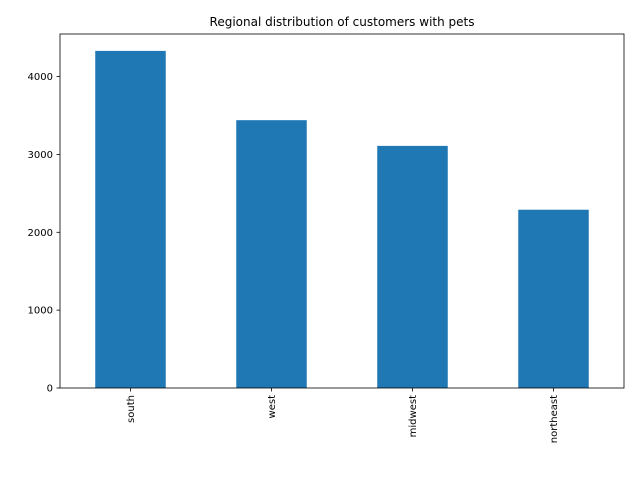  I want to click on y-tick-label: 1000, so click(40, 311).